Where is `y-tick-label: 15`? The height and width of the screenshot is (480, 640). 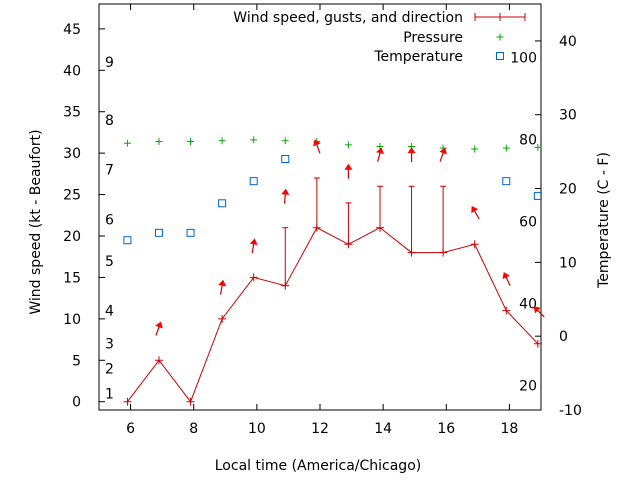 y-tick-label: 15 is located at coordinates (72, 278).